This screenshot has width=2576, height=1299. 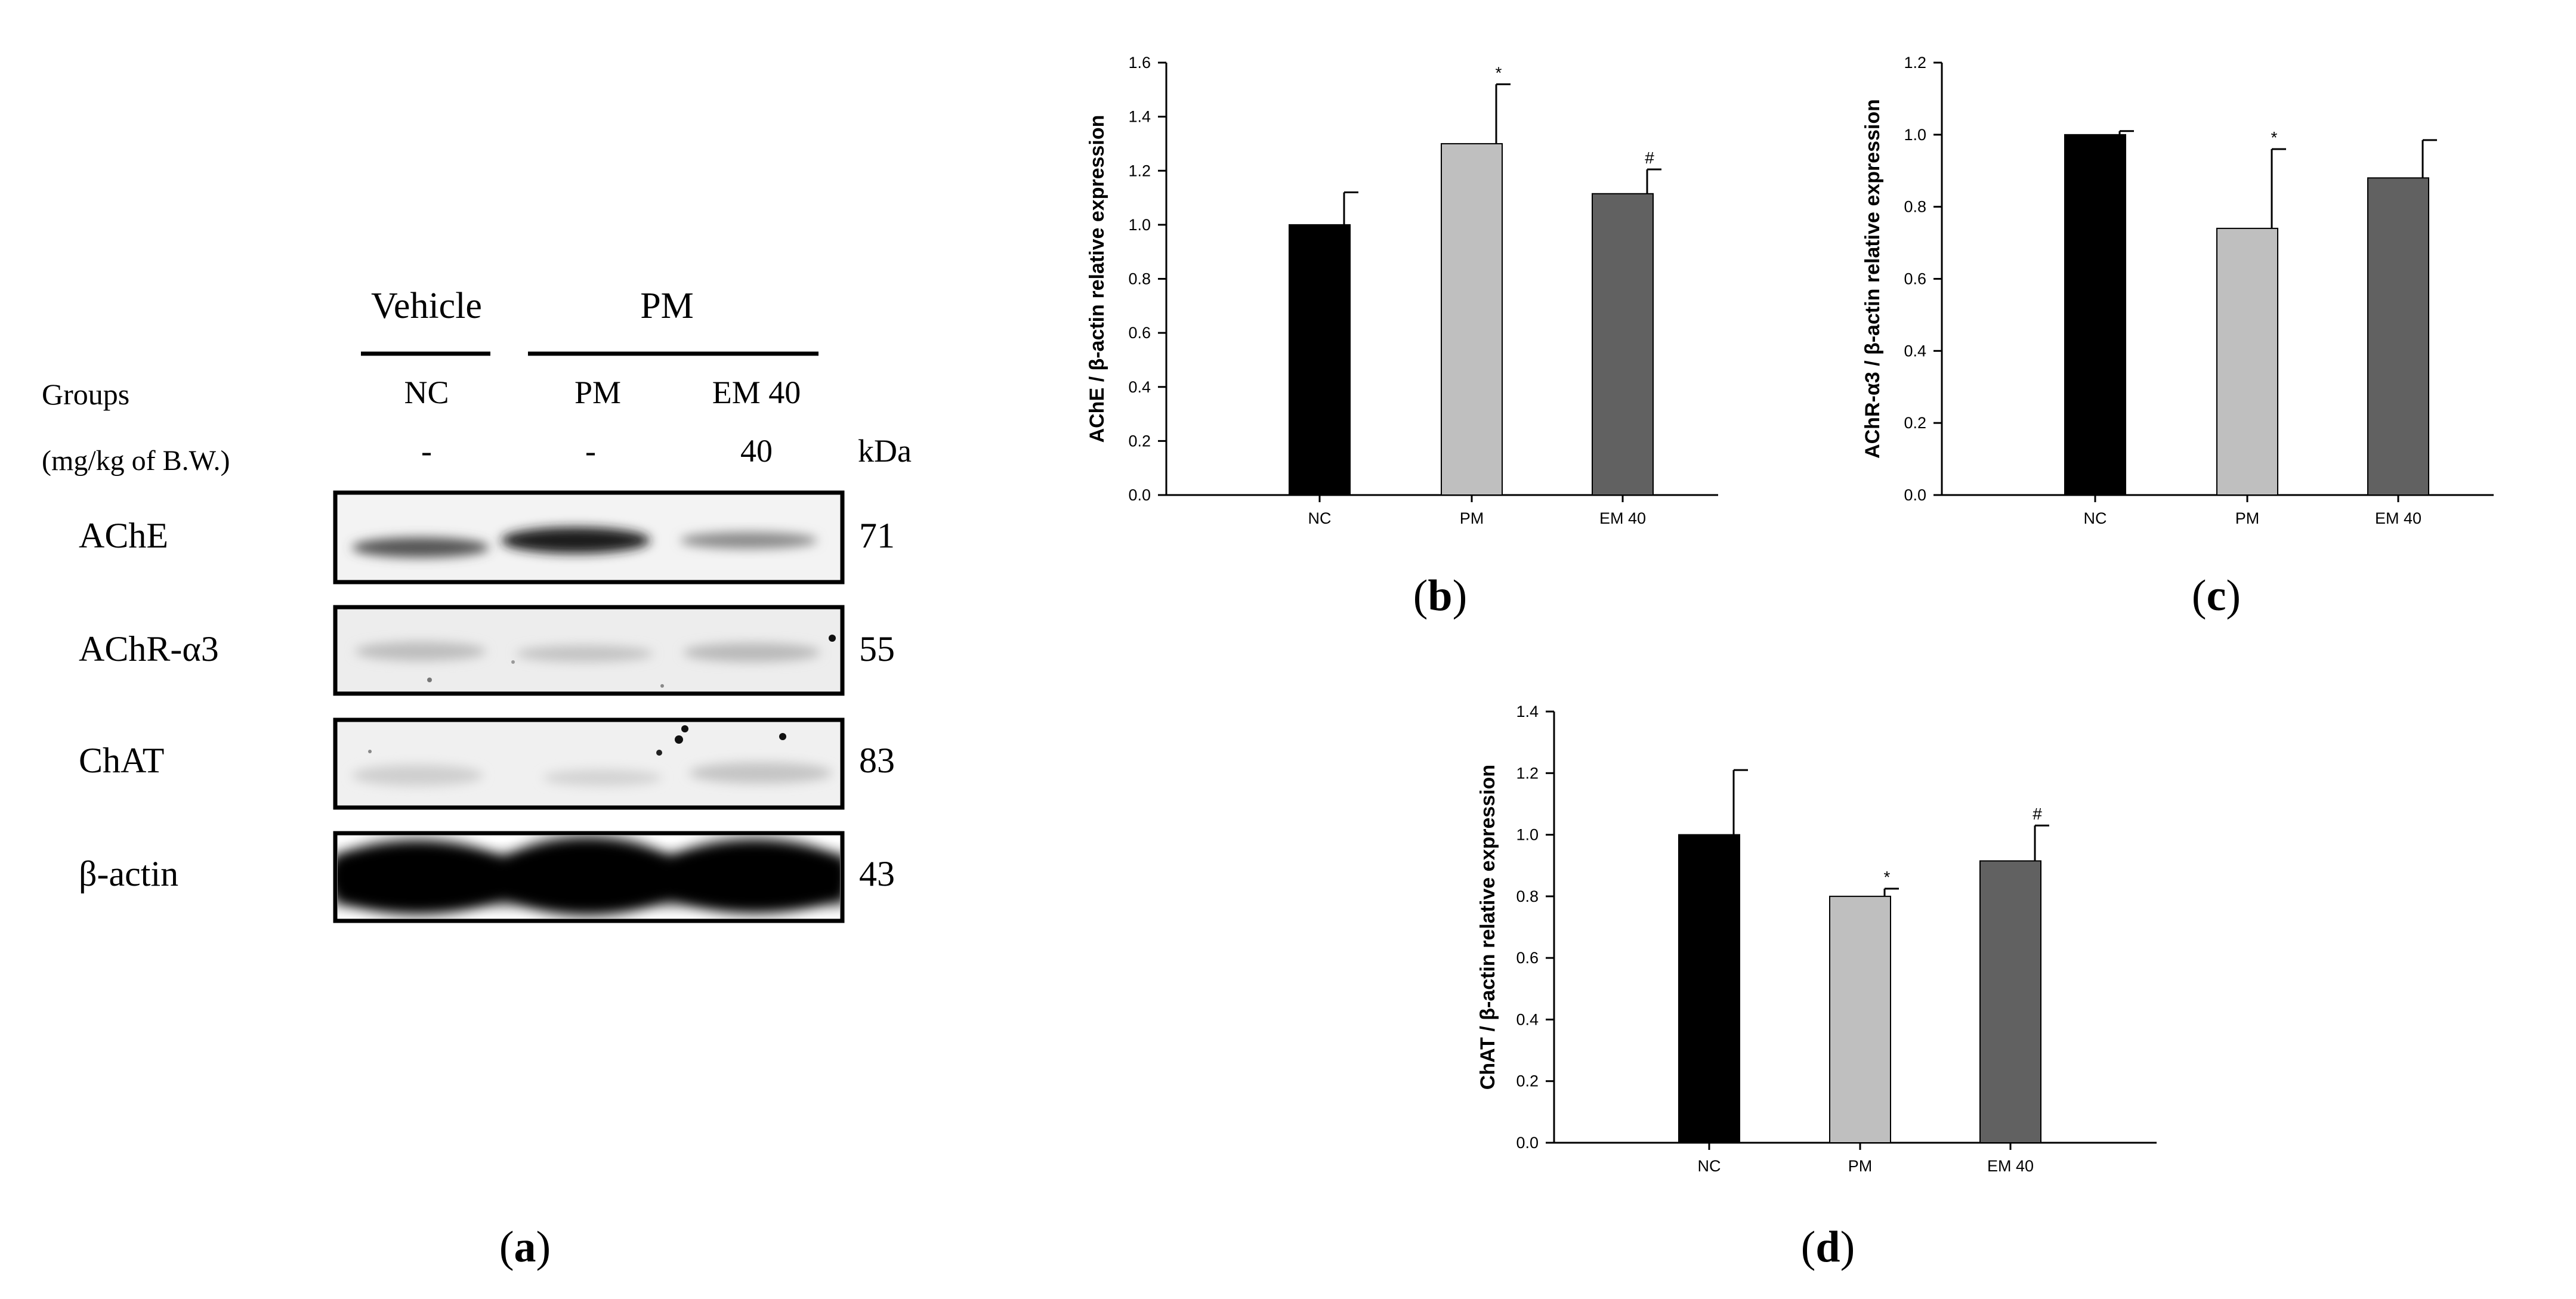 I want to click on groups-label: Groups, so click(x=86, y=394).